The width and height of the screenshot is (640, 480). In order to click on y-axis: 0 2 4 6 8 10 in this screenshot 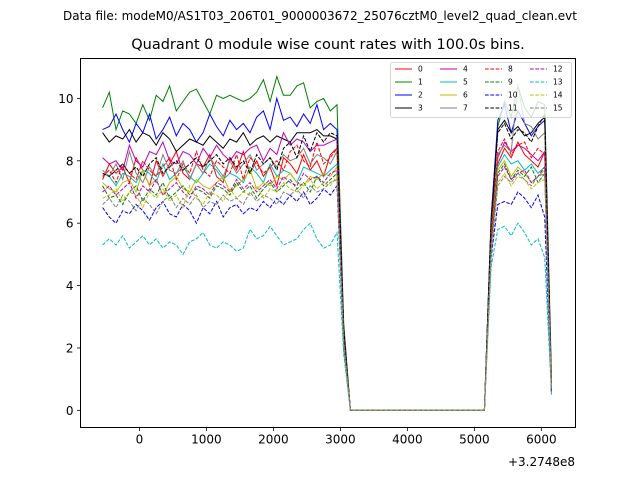, I will do `click(69, 255)`.